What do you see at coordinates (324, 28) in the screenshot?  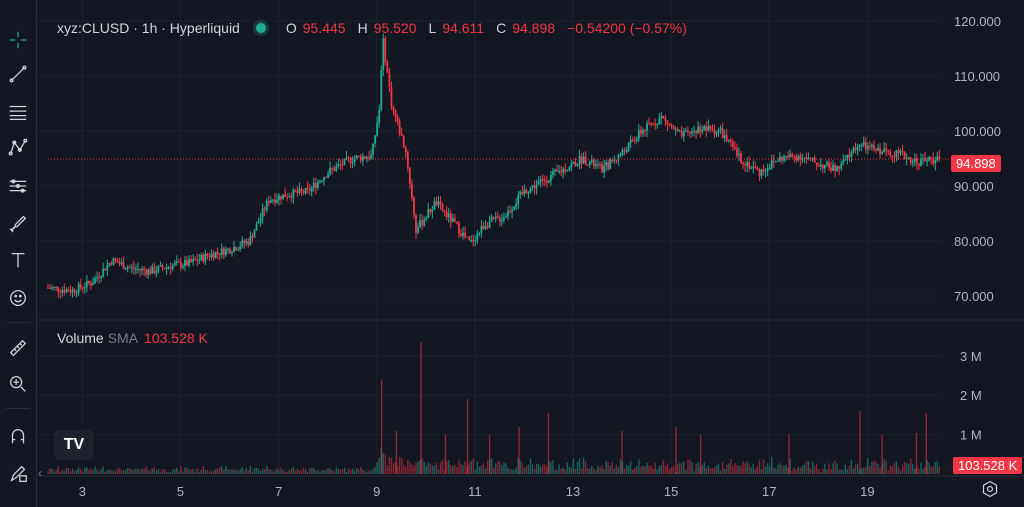 I see `open-value: 95.445` at bounding box center [324, 28].